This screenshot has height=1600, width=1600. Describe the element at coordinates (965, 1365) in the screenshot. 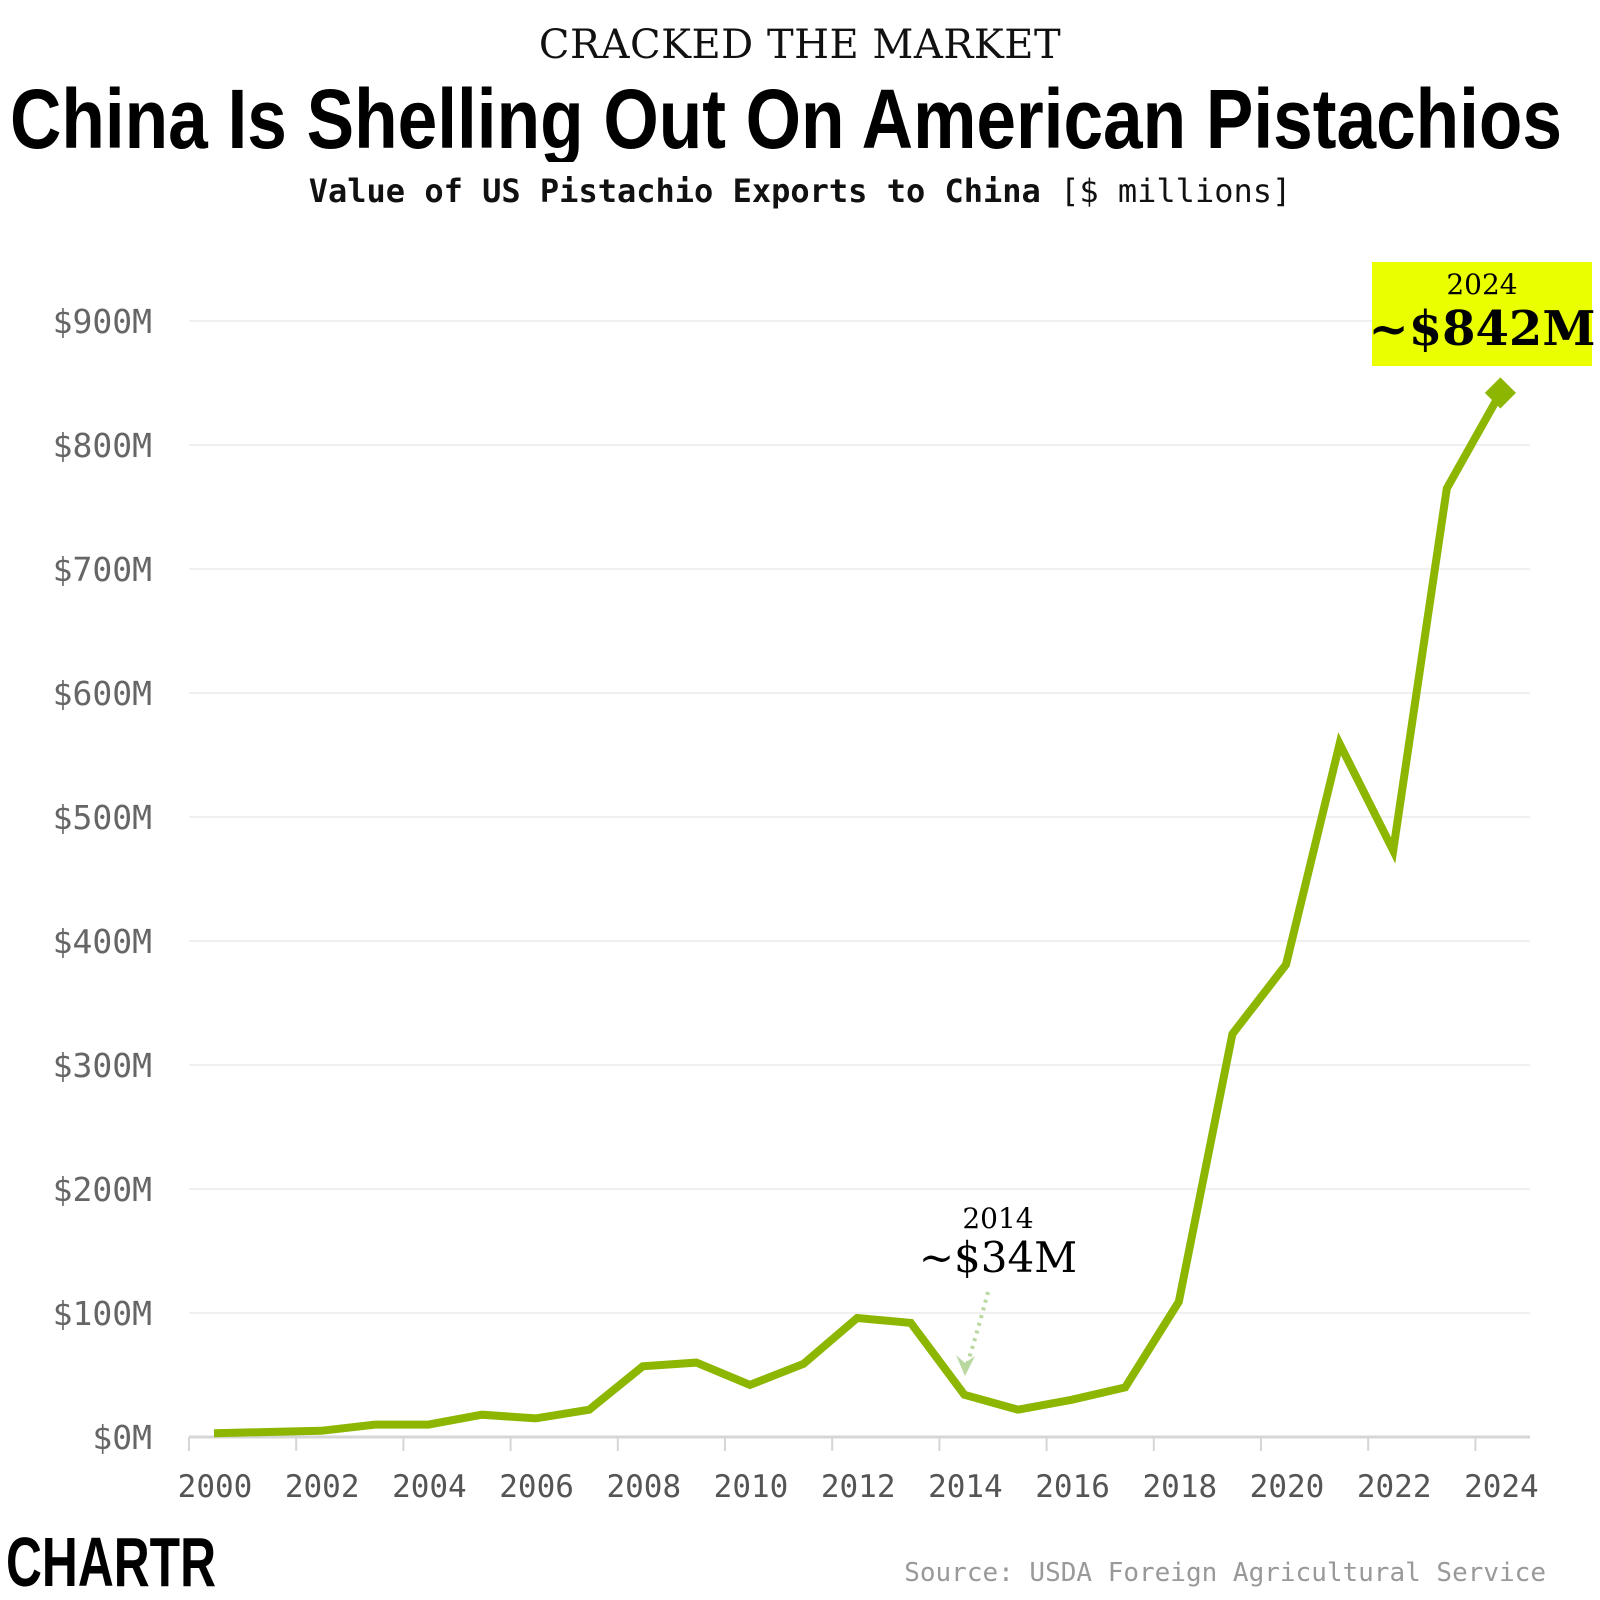

I see `annotation-arrowhead` at that location.